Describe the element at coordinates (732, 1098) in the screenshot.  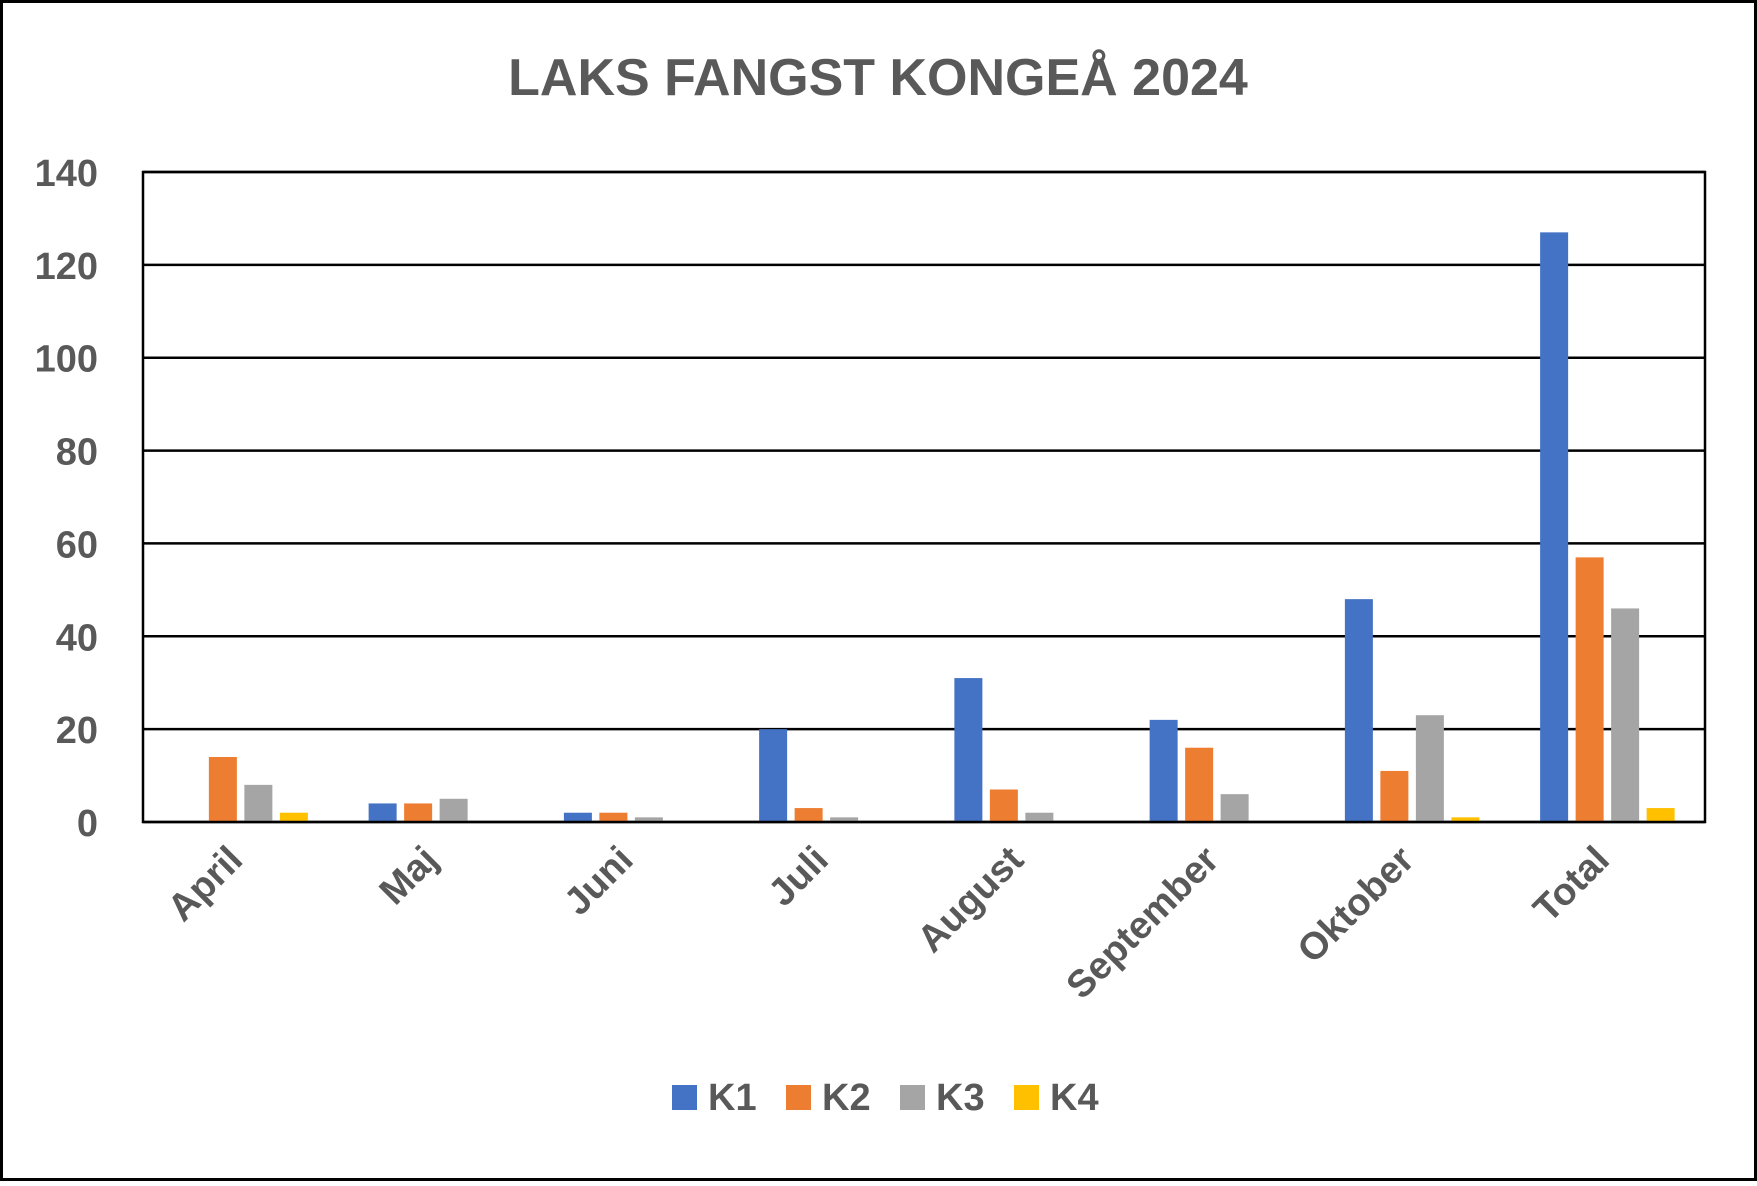
I see `legend-label-k1: K1` at that location.